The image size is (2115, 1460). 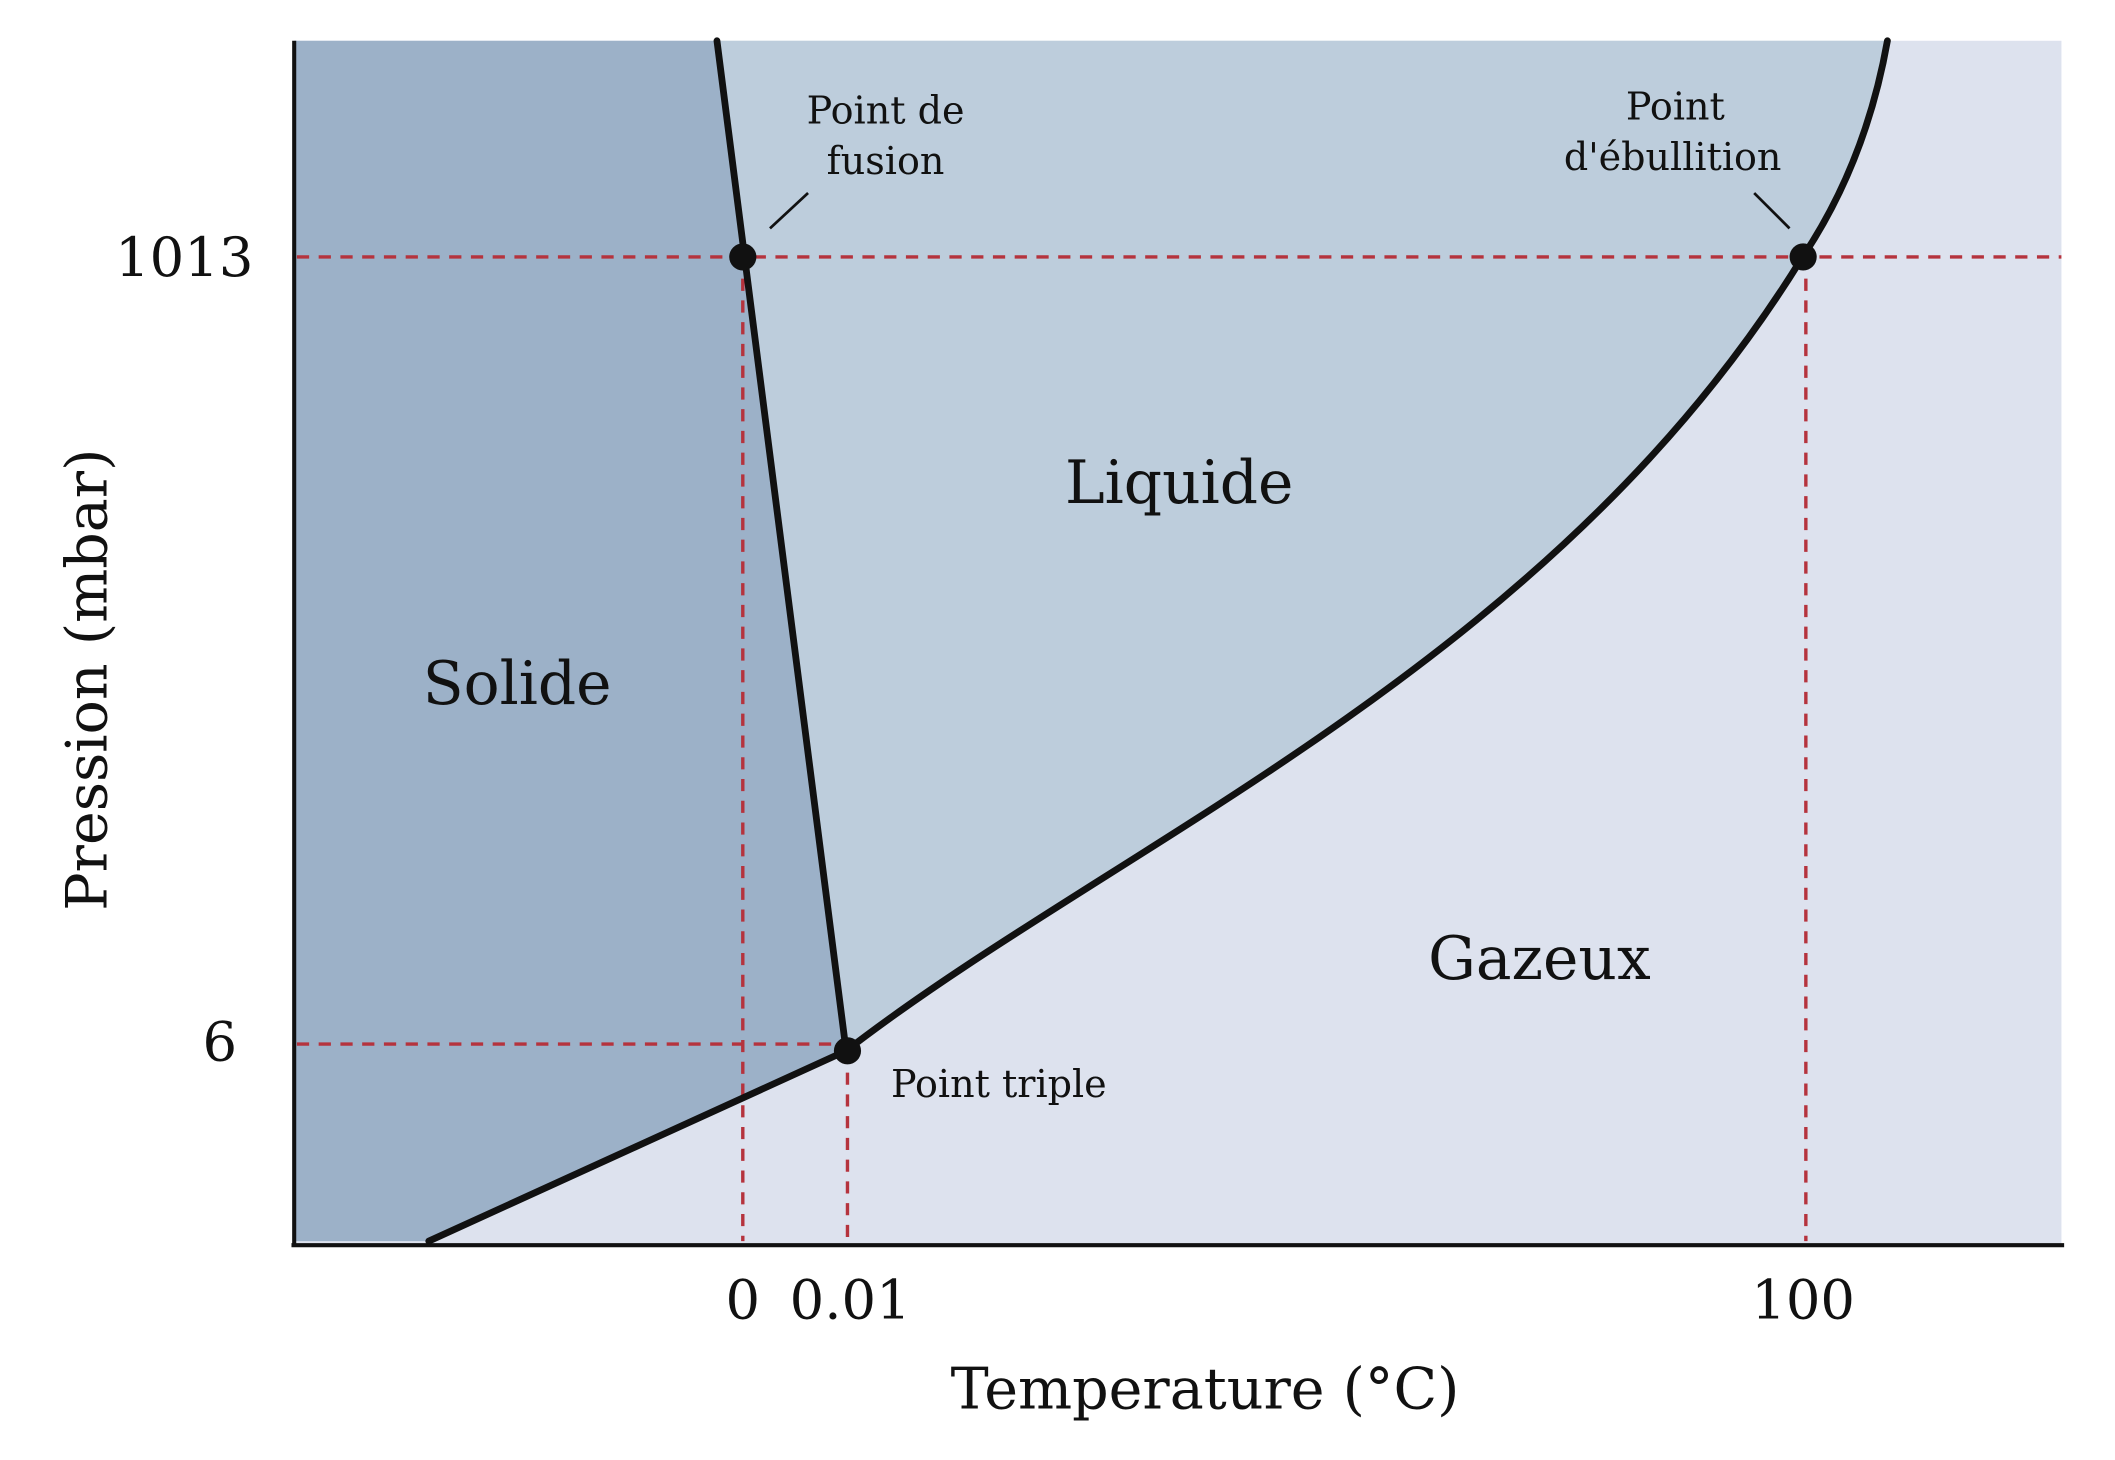 I want to click on y-tick-6: 6, so click(x=220, y=1041).